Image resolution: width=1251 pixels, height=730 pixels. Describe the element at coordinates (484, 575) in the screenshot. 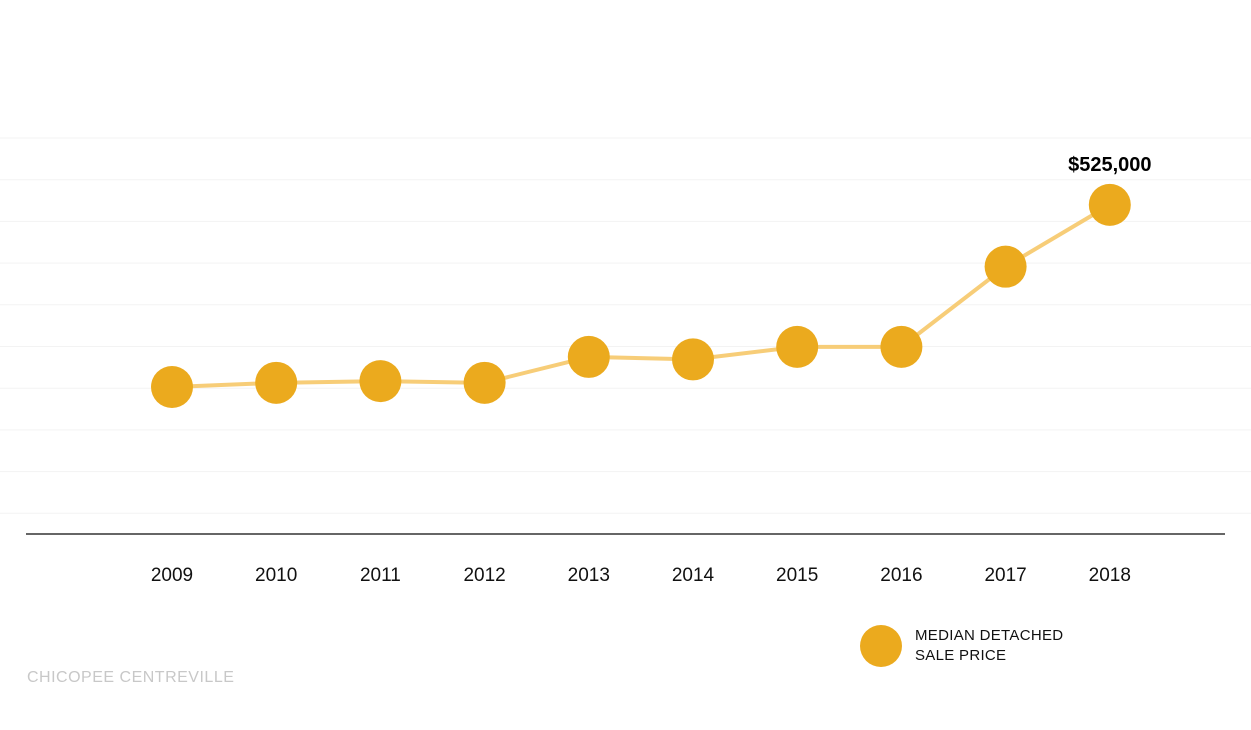

I see `x-tick-label-2012: 2012` at that location.